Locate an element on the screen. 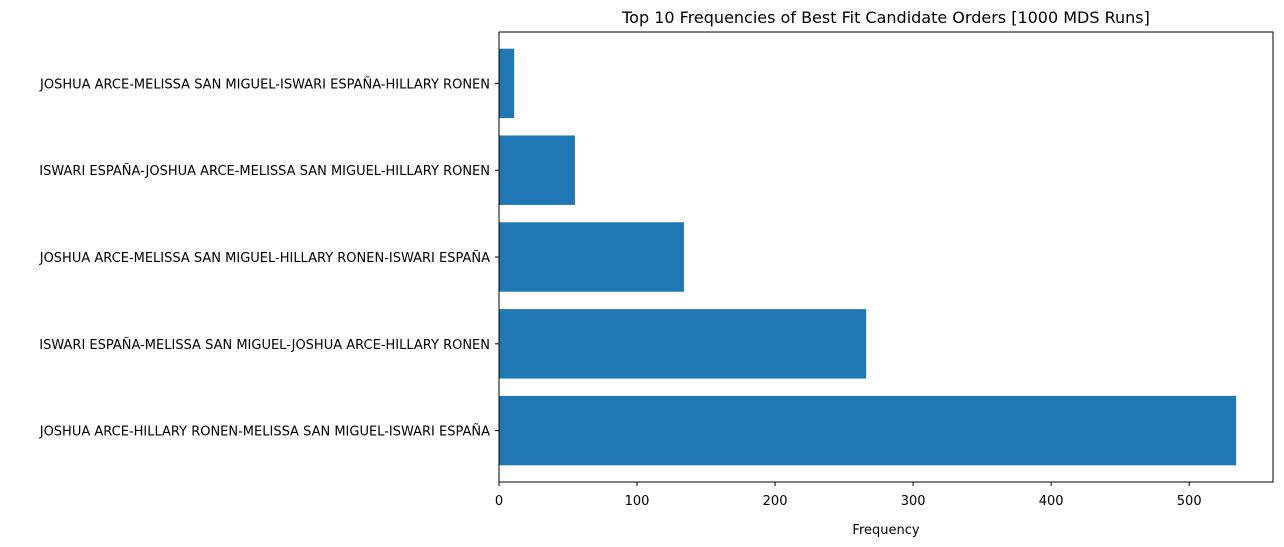  x-tick-label: 500 is located at coordinates (1189, 501).